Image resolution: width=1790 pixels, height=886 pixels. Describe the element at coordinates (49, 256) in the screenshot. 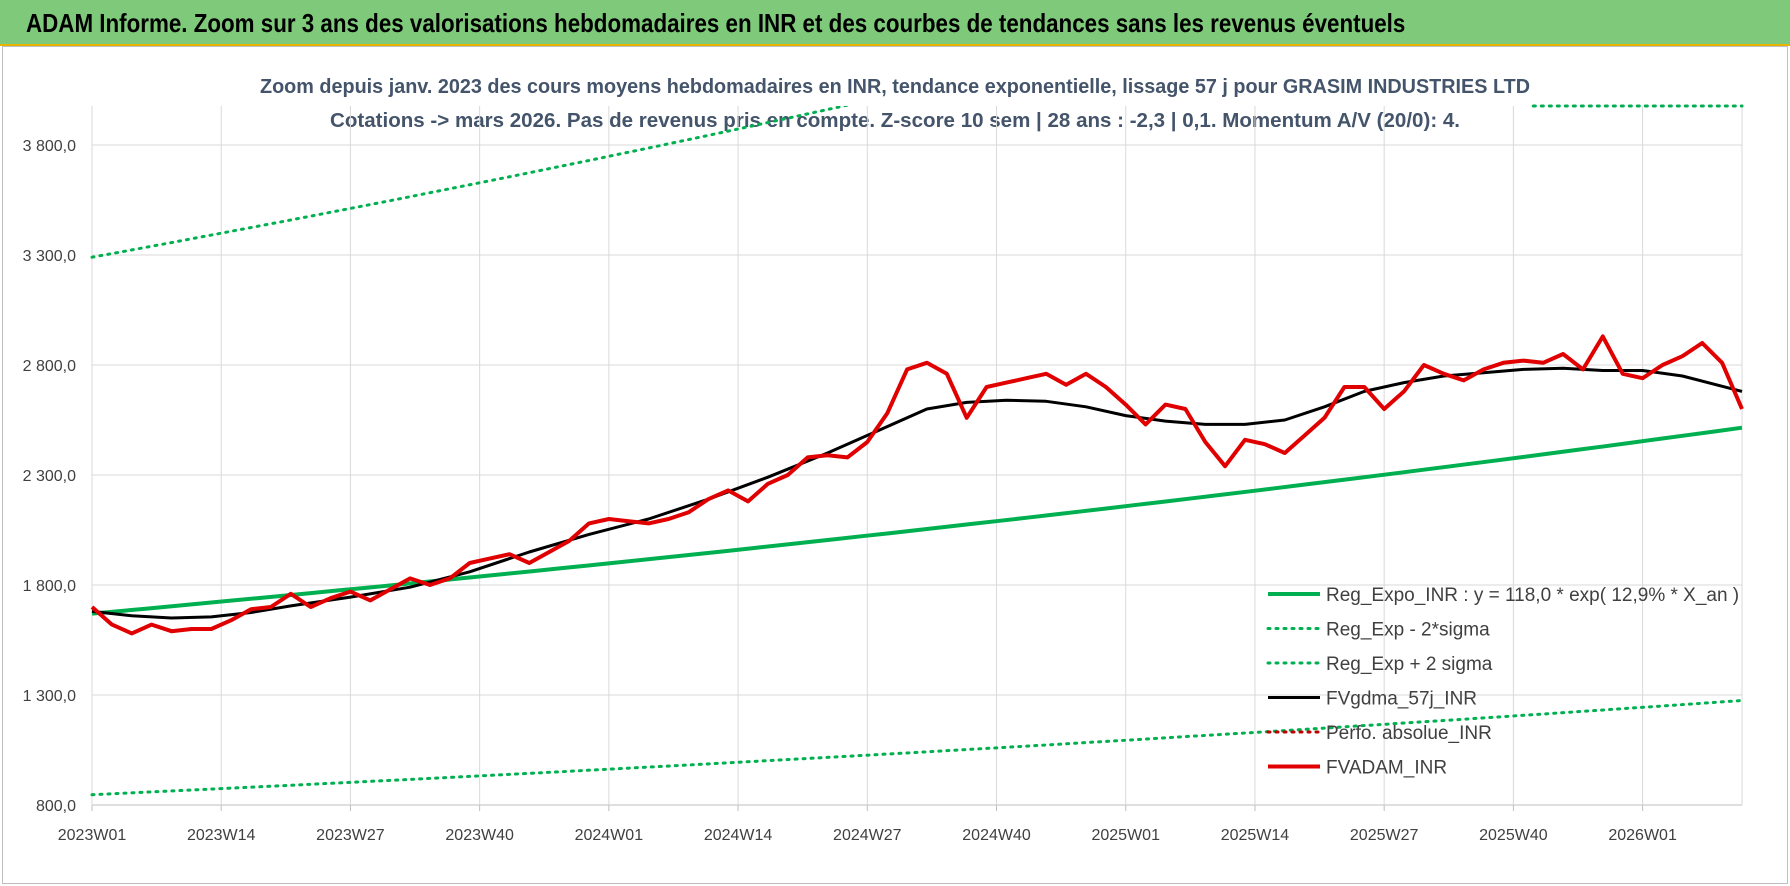

I see `y-tick-label: 3 300,0` at that location.